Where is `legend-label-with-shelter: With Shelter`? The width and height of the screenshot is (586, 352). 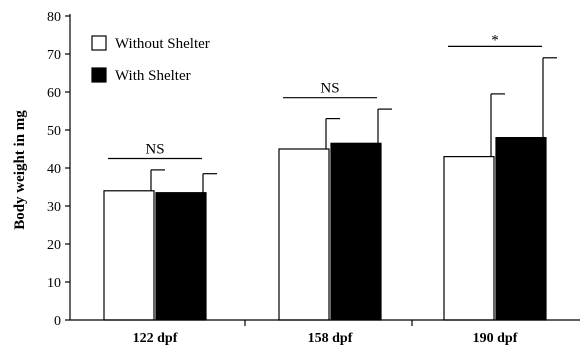
legend-label-with-shelter: With Shelter is located at coordinates (153, 76).